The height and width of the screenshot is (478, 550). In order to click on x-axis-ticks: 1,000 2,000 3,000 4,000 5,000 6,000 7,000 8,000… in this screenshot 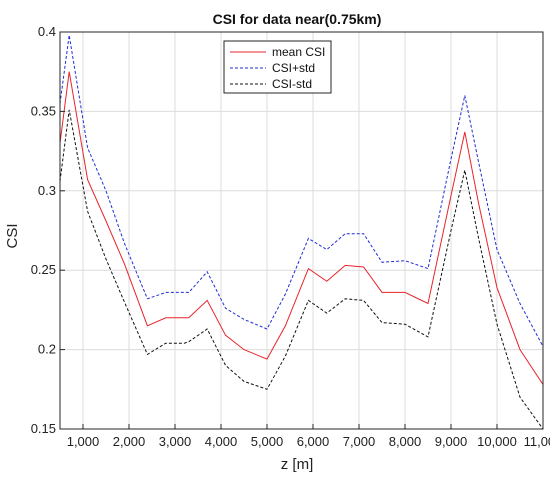, I will do `click(308, 436)`.